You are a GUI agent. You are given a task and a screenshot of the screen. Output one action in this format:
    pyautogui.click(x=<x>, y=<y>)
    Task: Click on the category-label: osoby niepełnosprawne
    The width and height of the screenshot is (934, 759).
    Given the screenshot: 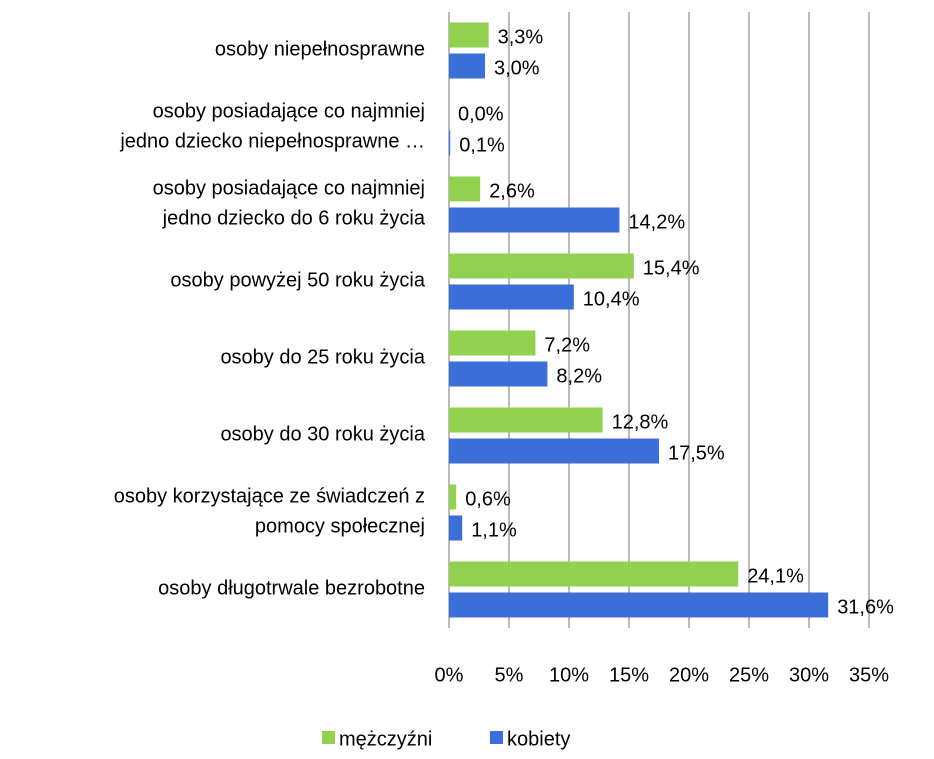 What is the action you would take?
    pyautogui.click(x=320, y=50)
    